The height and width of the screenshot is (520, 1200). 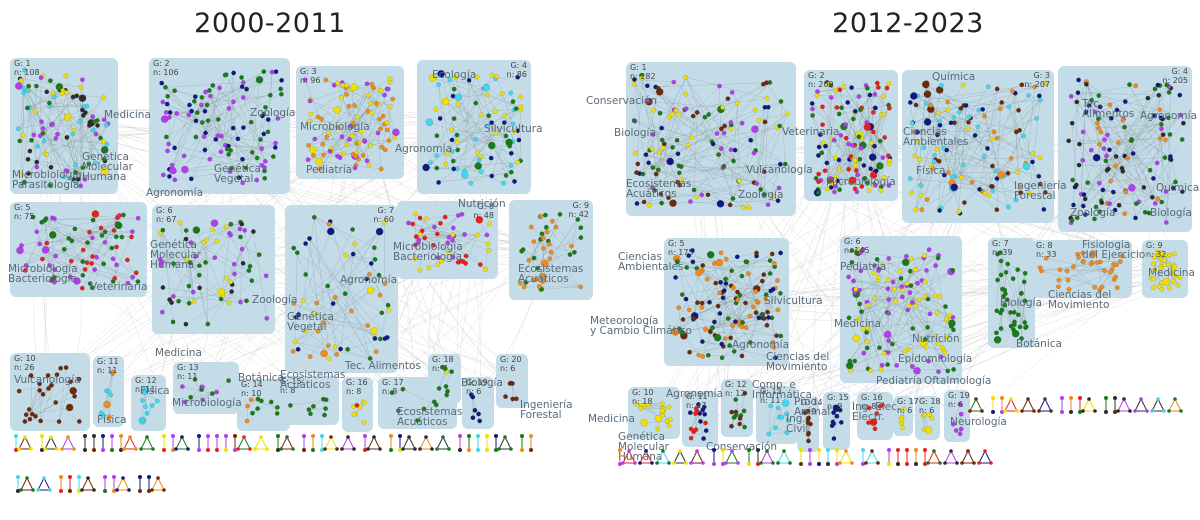 I want to click on discipline-label: Ciencias Ambientales, so click(x=936, y=137).